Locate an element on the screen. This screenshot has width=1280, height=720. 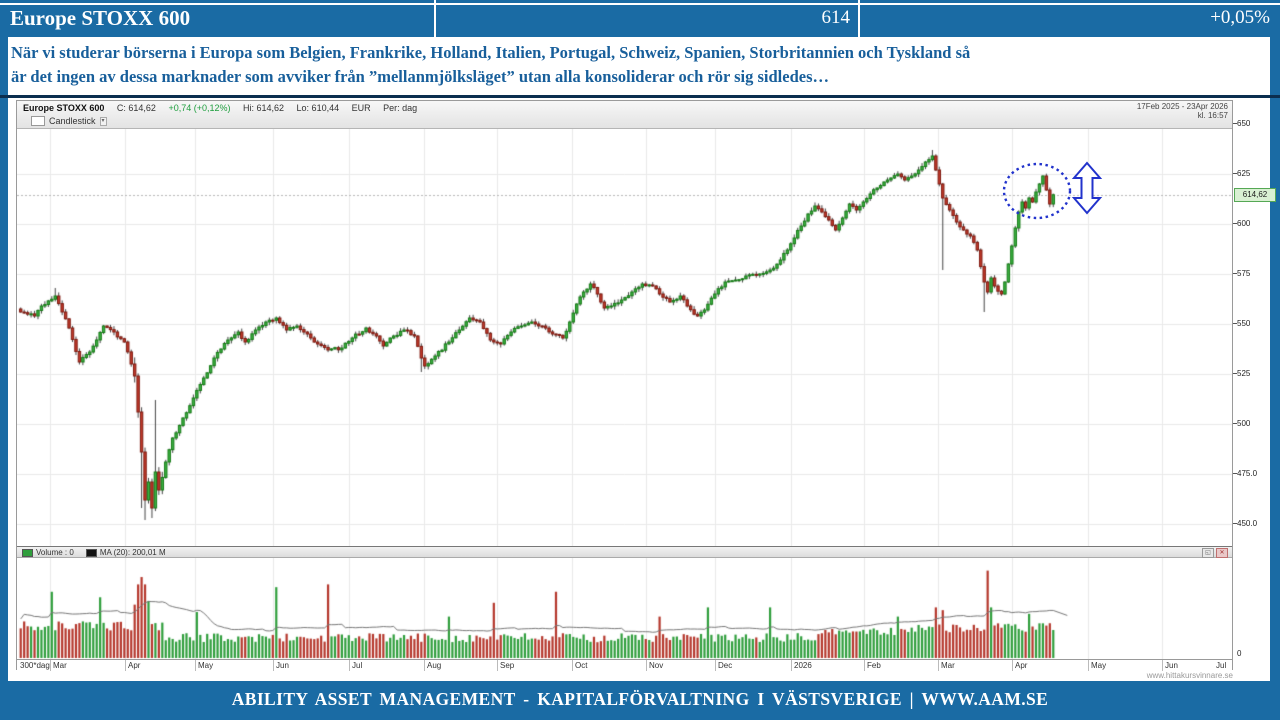
y-tick-label: 600 is located at coordinates (1244, 223).